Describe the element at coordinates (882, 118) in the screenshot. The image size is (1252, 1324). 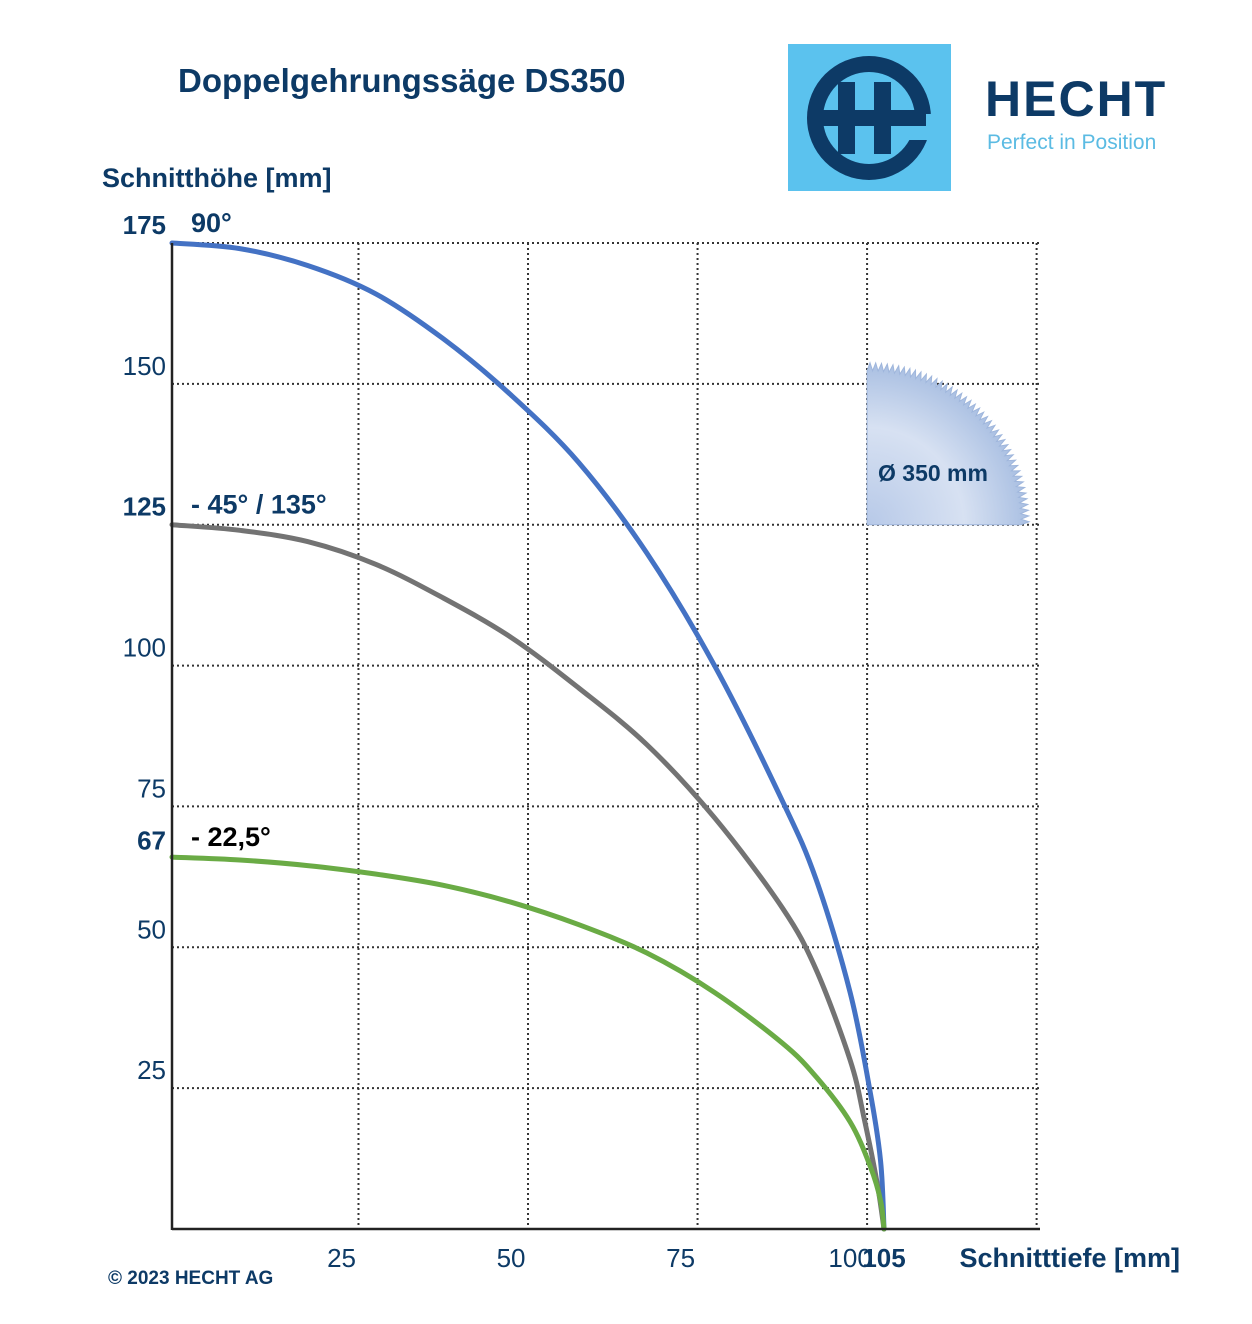
I see `hecht-logo-icon` at that location.